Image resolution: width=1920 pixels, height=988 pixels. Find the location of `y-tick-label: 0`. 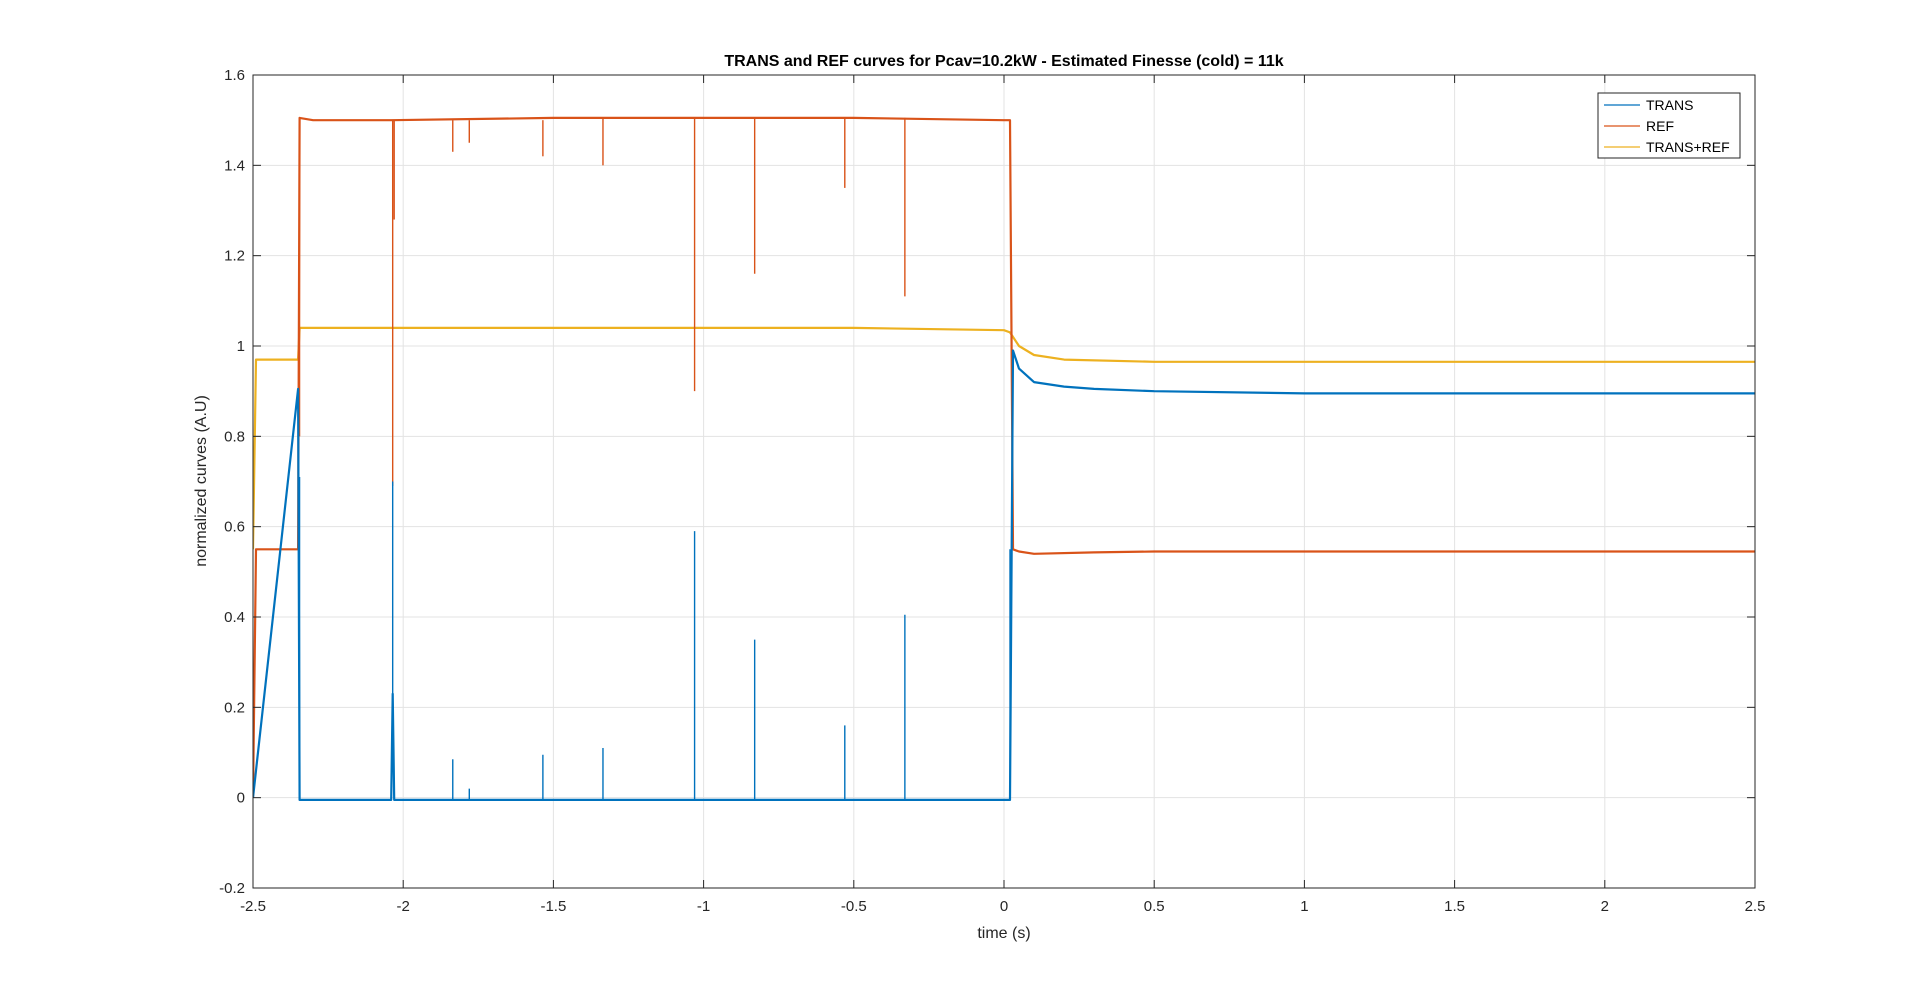

y-tick-label: 0 is located at coordinates (241, 798).